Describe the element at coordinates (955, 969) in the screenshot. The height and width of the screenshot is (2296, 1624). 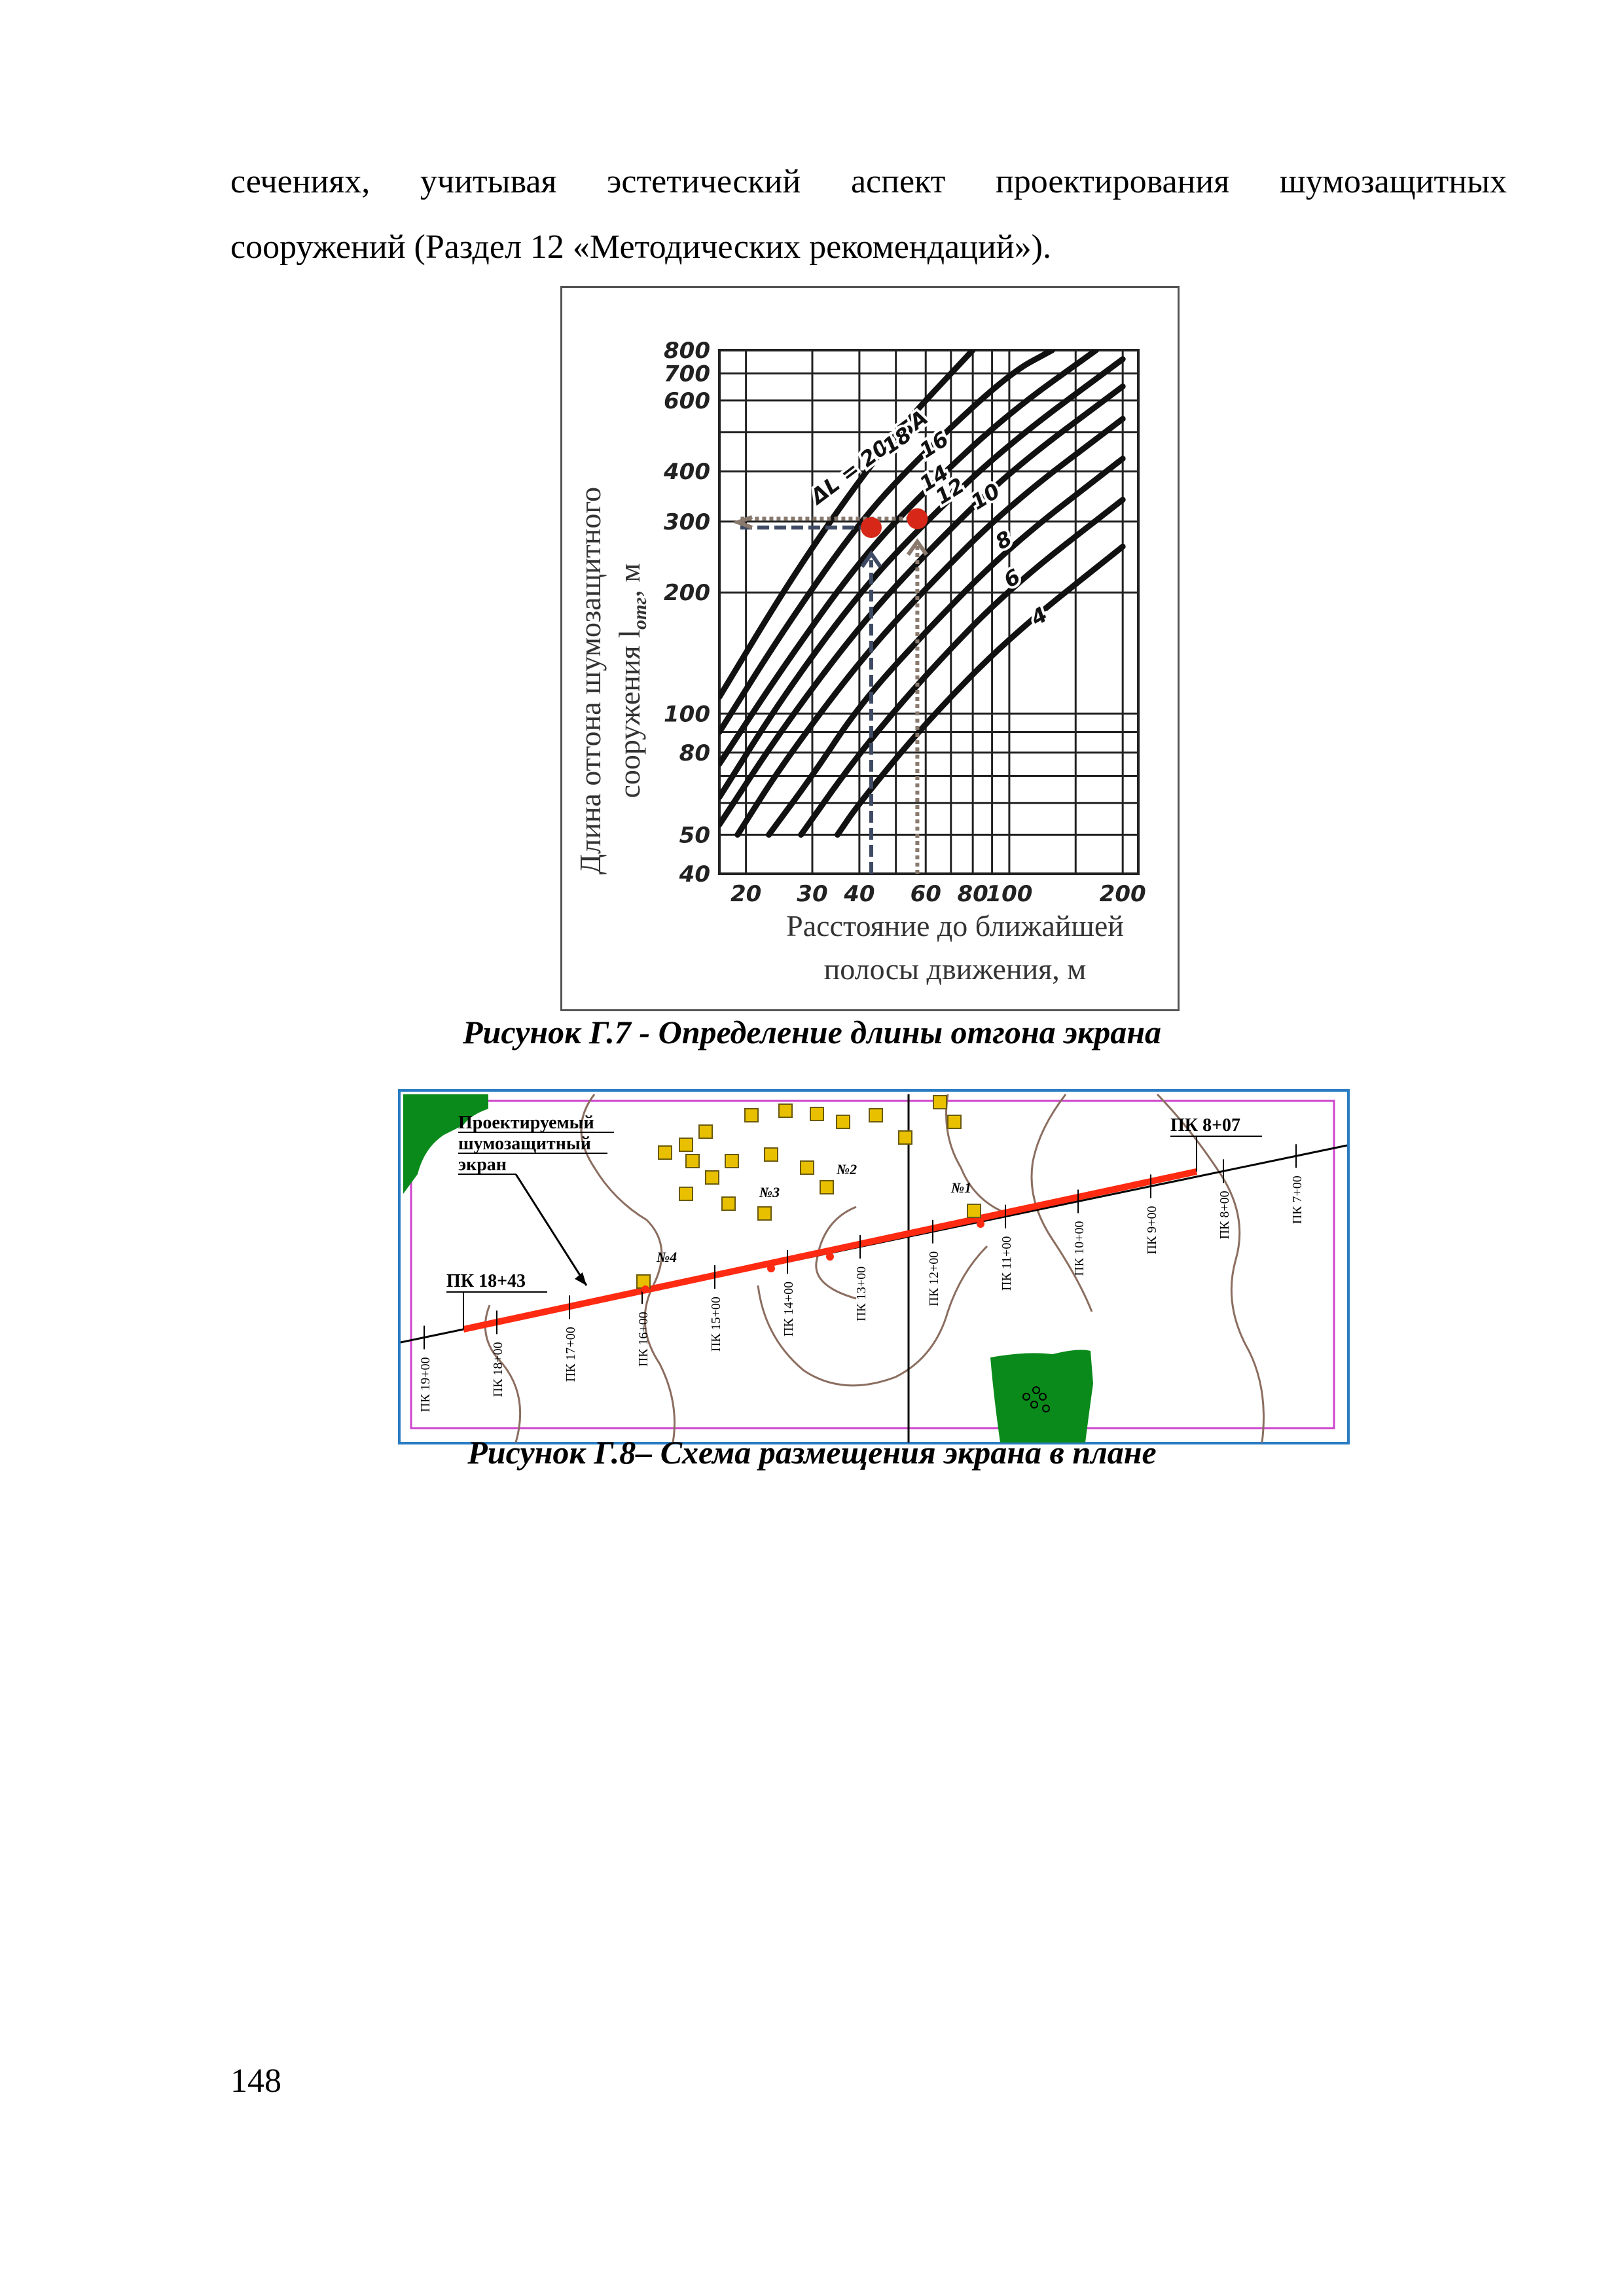
I see `x-axis-label-line2: полосы движения, м` at that location.